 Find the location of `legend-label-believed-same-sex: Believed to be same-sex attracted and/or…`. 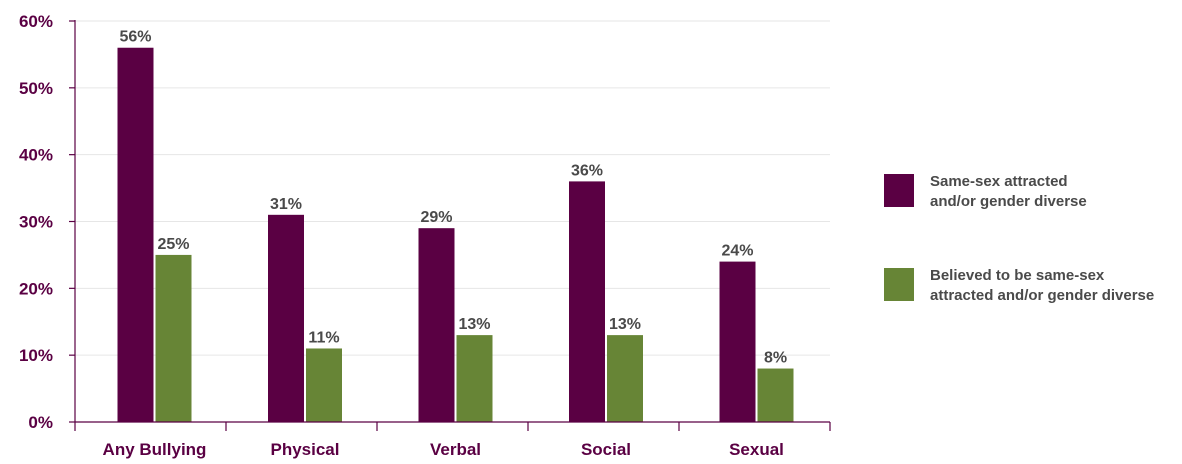

legend-label-believed-same-sex: Believed to be same-sex attracted and/or… is located at coordinates (1042, 285).